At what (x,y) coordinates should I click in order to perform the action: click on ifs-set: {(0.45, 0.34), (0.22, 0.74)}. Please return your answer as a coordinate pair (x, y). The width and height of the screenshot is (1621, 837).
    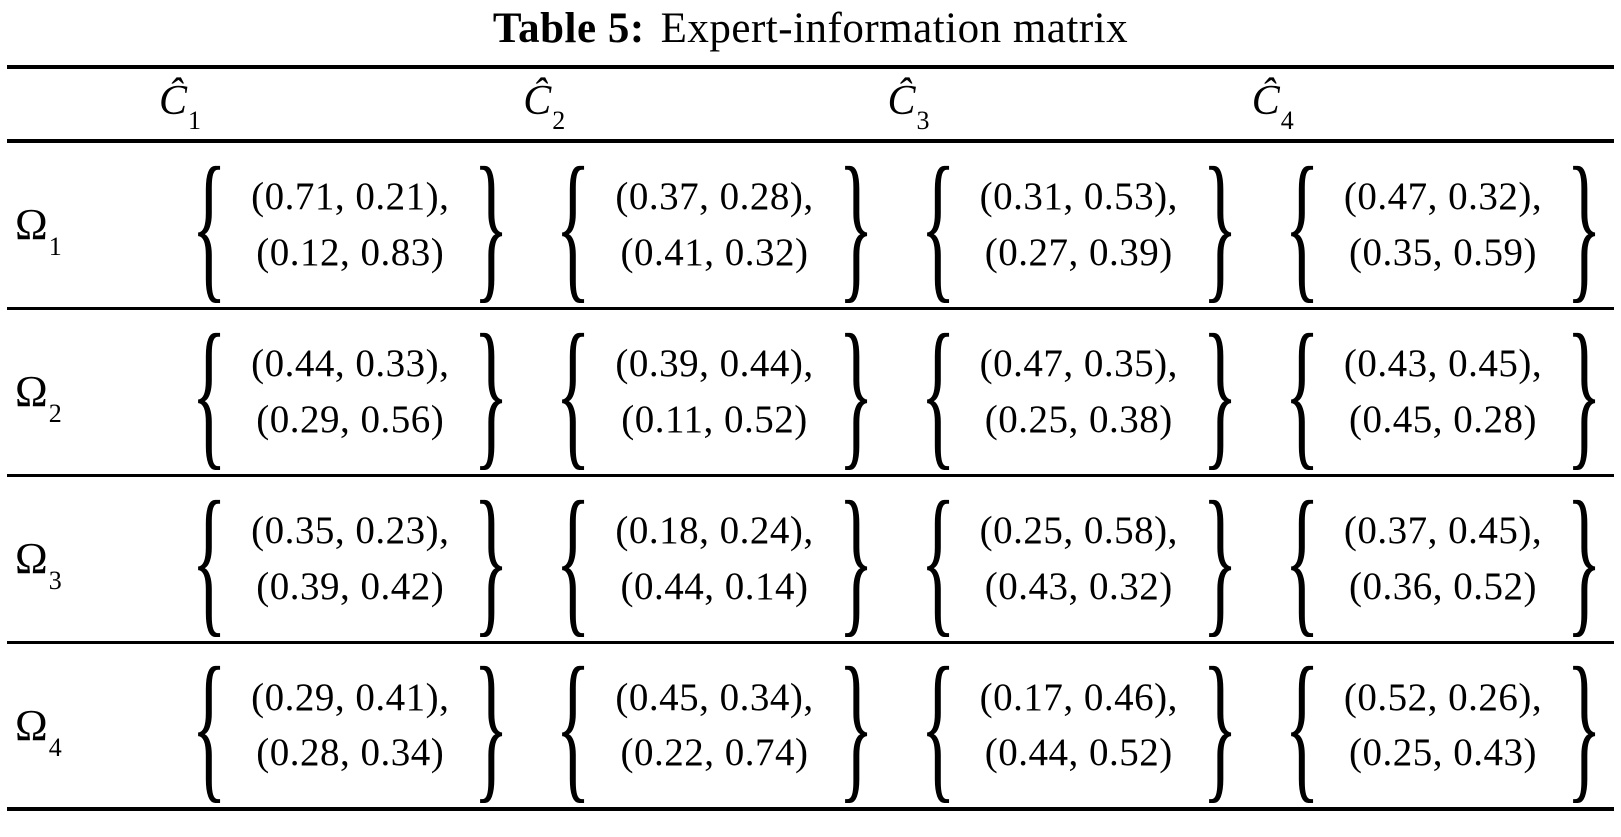
    Looking at the image, I should click on (714, 725).